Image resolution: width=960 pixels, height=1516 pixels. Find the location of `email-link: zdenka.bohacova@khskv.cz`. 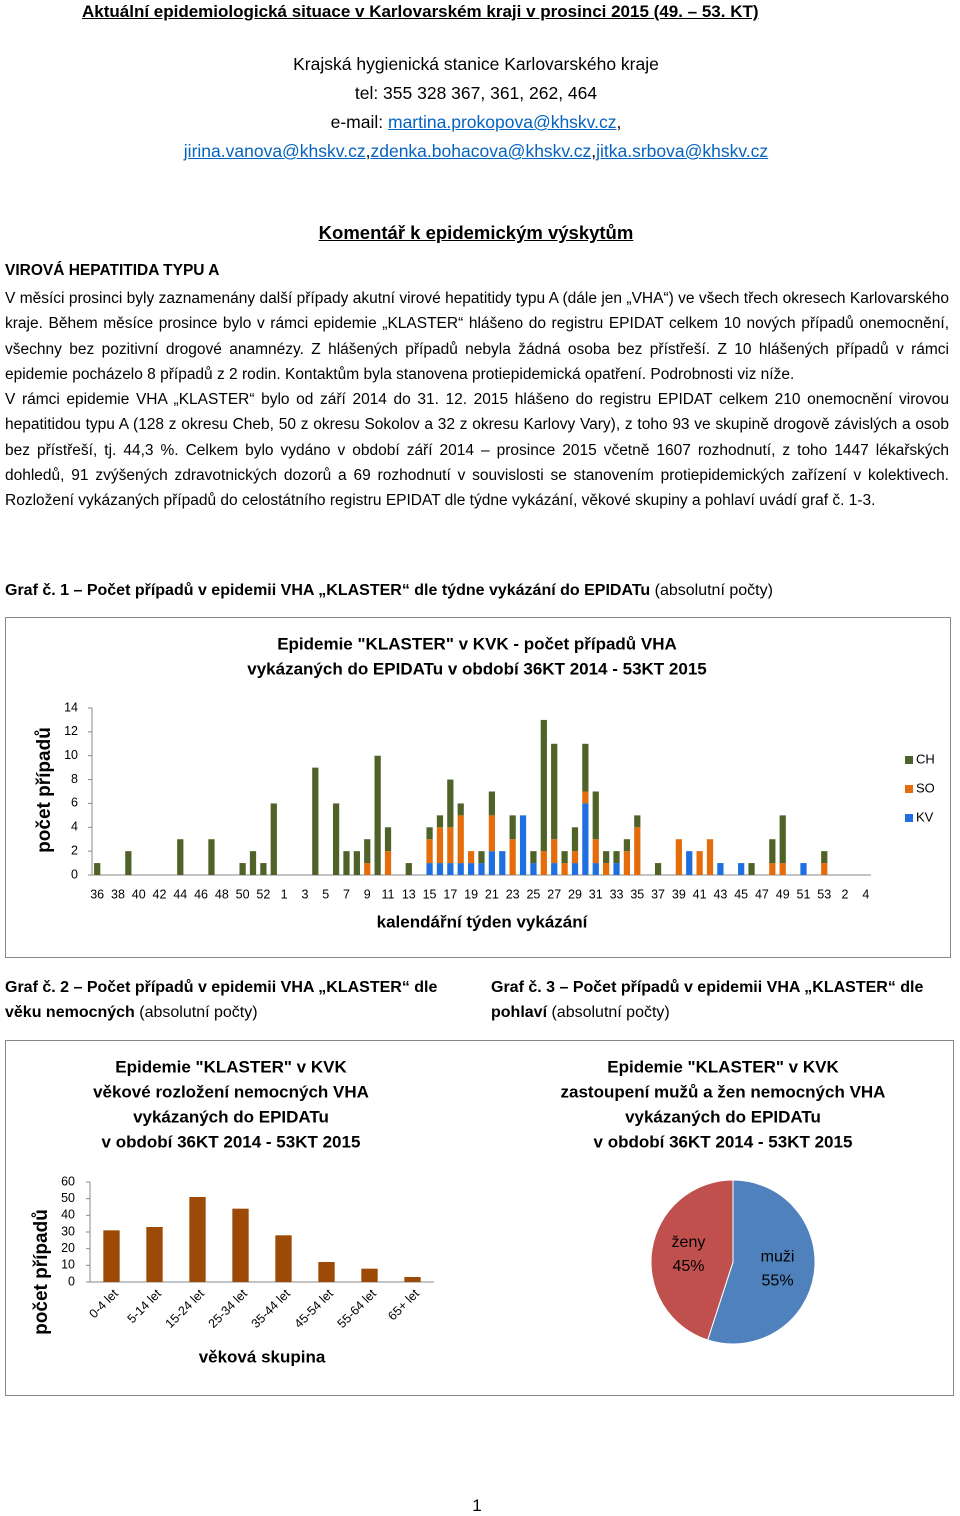

email-link: zdenka.bohacova@khskv.cz is located at coordinates (481, 151).